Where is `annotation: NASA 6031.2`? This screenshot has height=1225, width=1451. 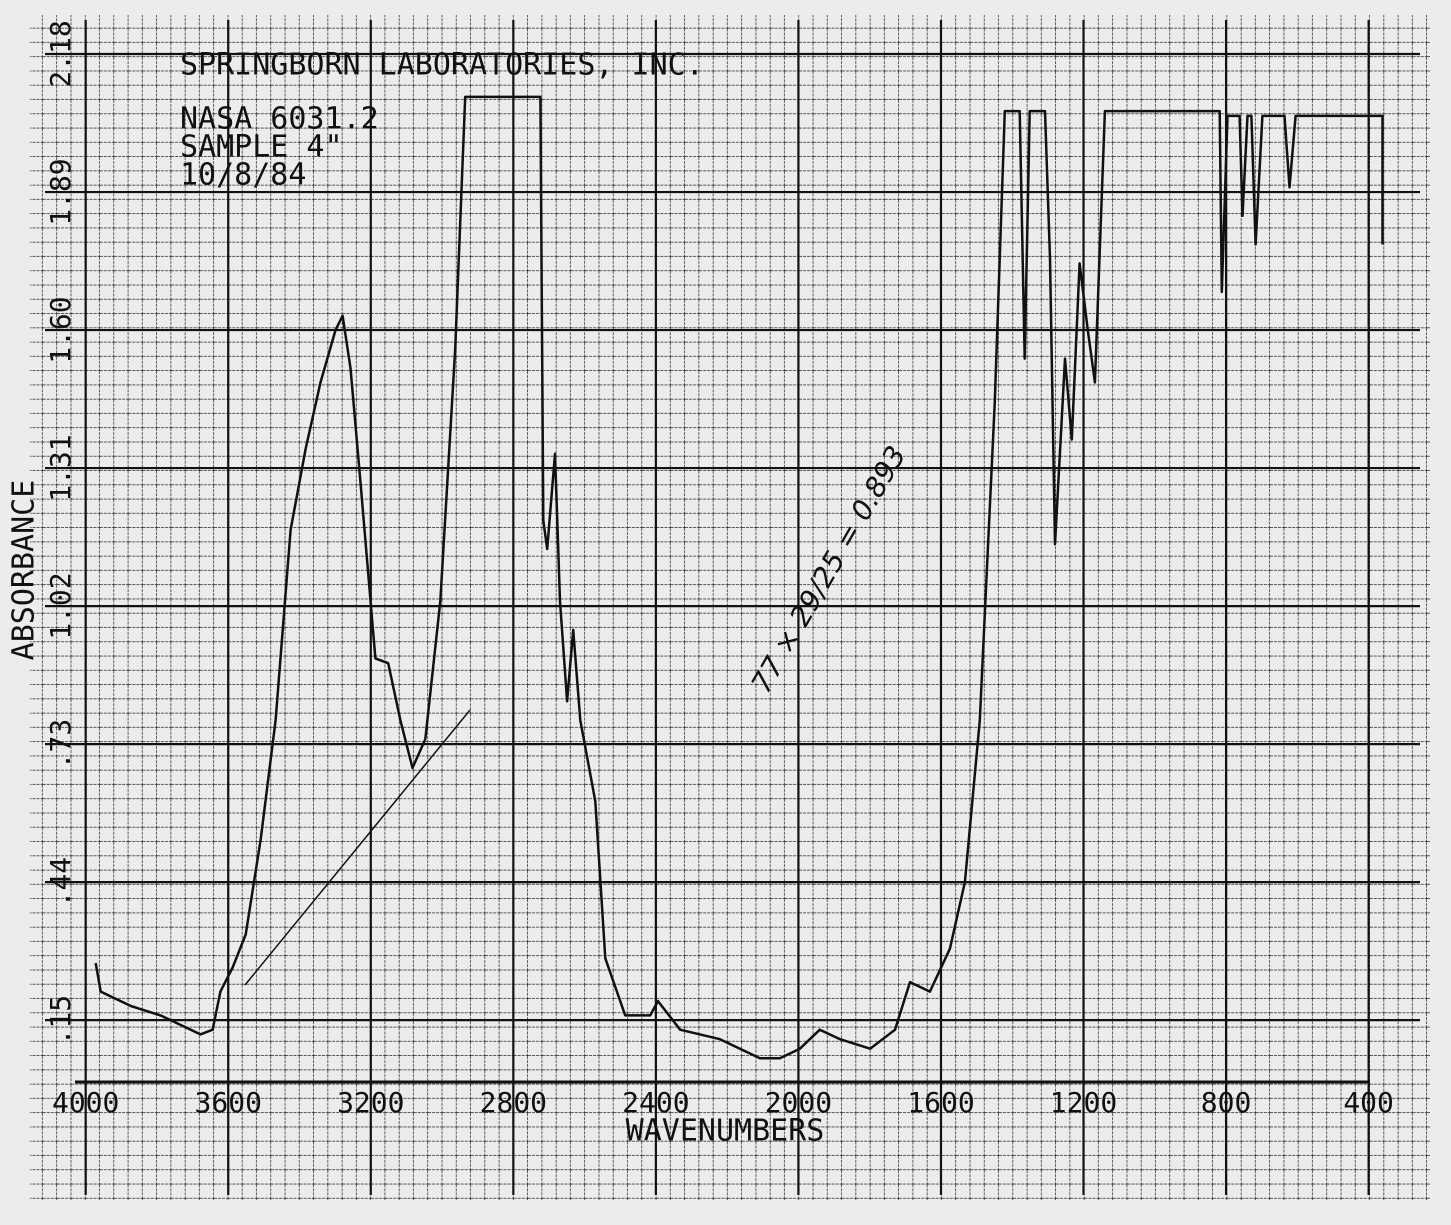
annotation: NASA 6031.2 is located at coordinates (279, 119).